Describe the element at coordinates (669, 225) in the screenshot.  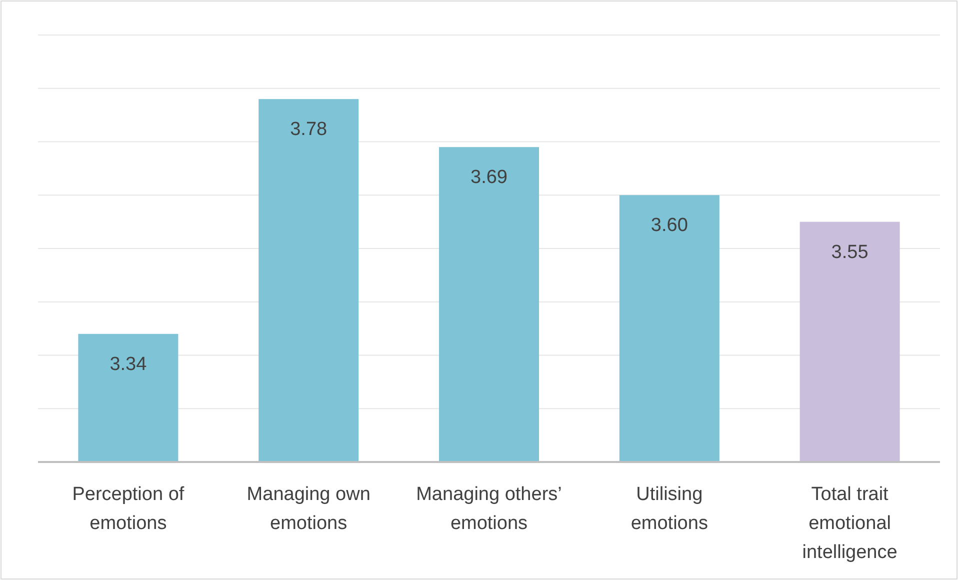
I see `data-label: 3.60` at that location.